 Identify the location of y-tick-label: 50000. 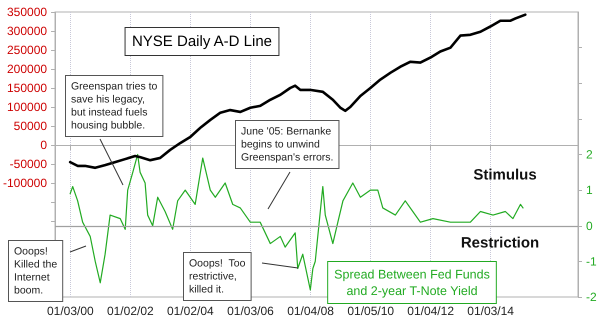
(31, 126).